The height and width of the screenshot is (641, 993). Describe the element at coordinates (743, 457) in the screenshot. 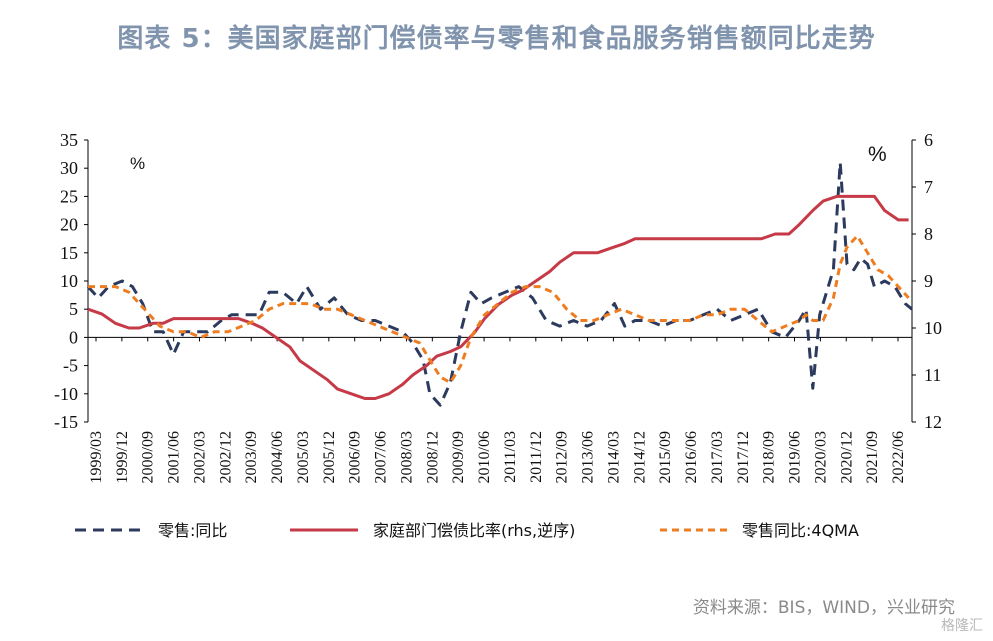

I see `x-tick-label: 2017/12` at that location.